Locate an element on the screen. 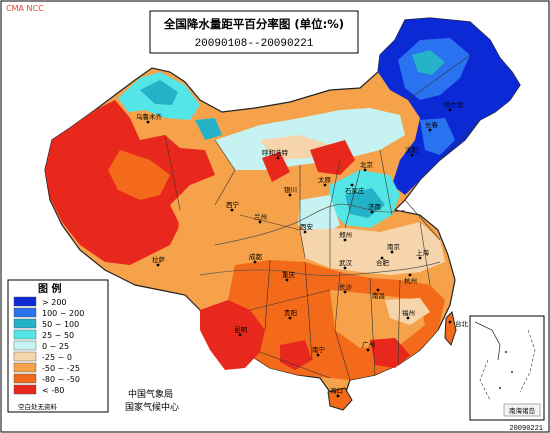  city-label: 济南 is located at coordinates (375, 206).